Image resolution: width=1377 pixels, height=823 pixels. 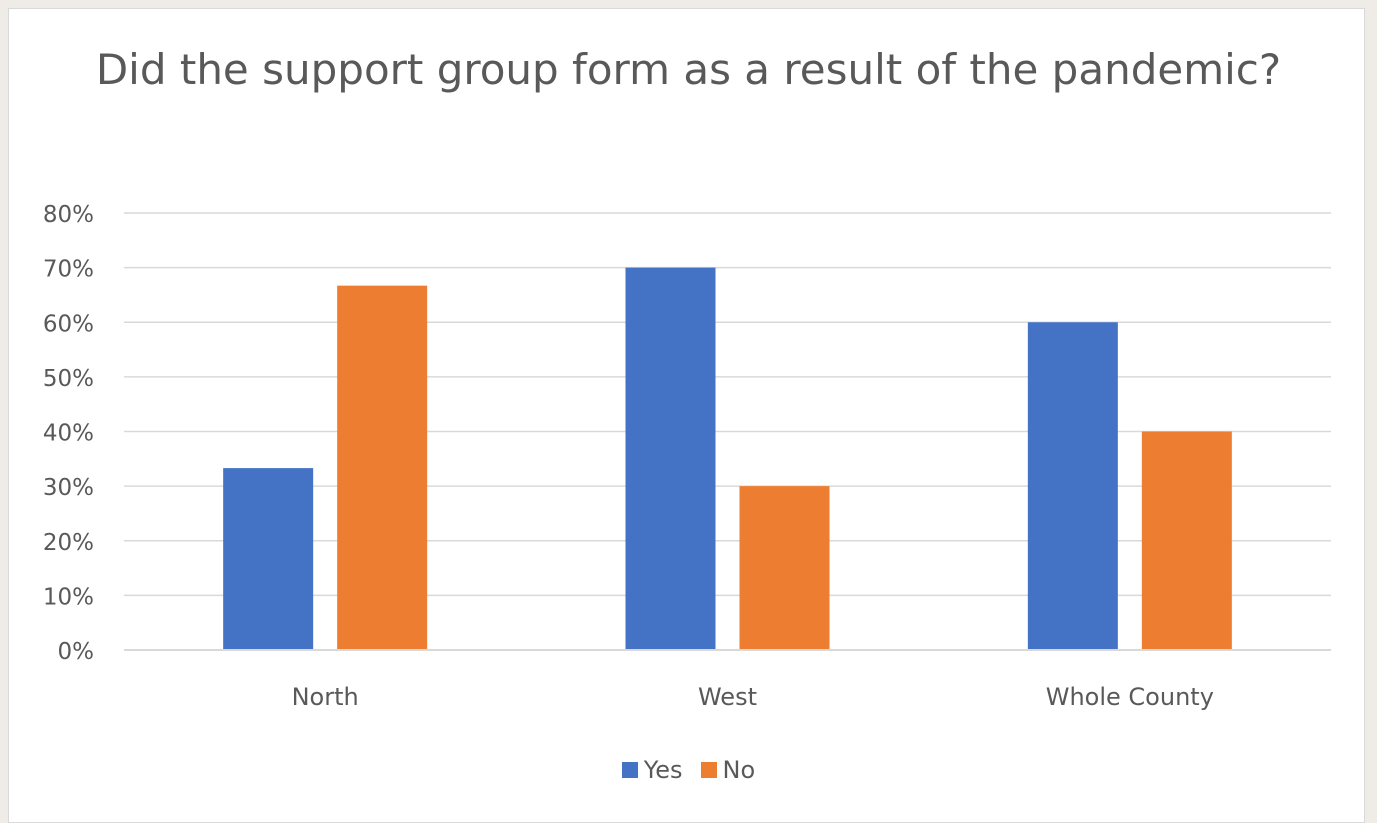 I want to click on legend-item-no: No, so click(x=728, y=770).